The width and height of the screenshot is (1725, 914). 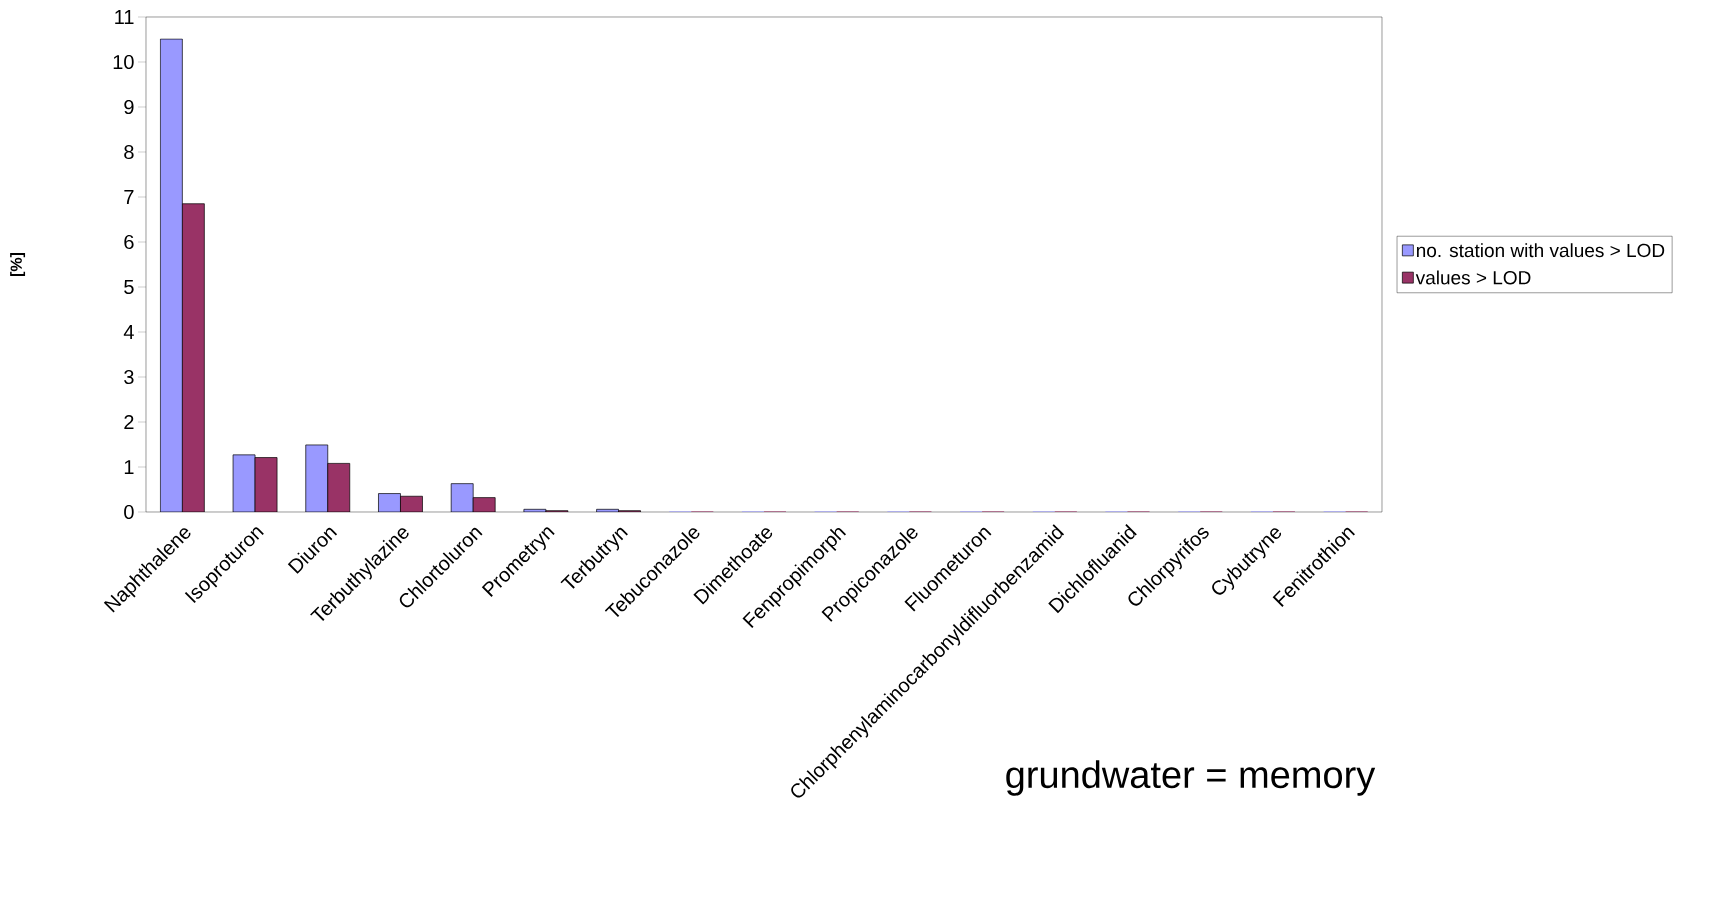 I want to click on y-tick-label: 4, so click(x=128, y=332).